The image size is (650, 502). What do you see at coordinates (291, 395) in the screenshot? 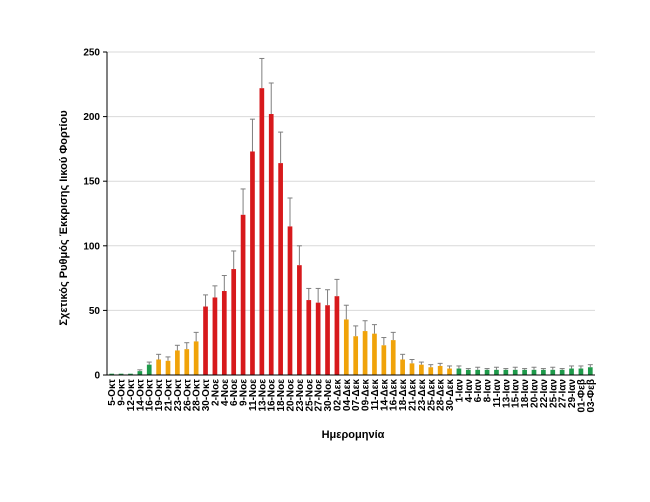
I see `x-tick-label: 20-Νοε` at bounding box center [291, 395].